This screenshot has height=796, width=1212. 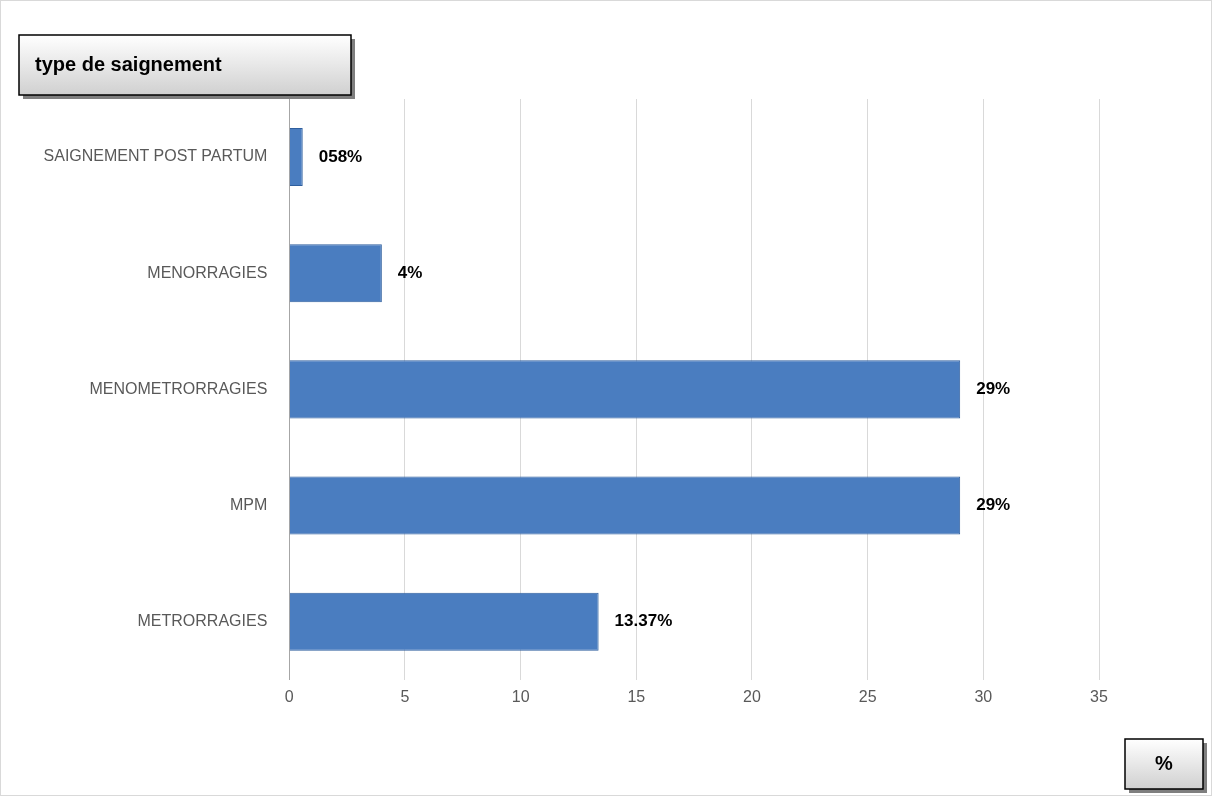 What do you see at coordinates (643, 621) in the screenshot?
I see `data-label: 13.37%` at bounding box center [643, 621].